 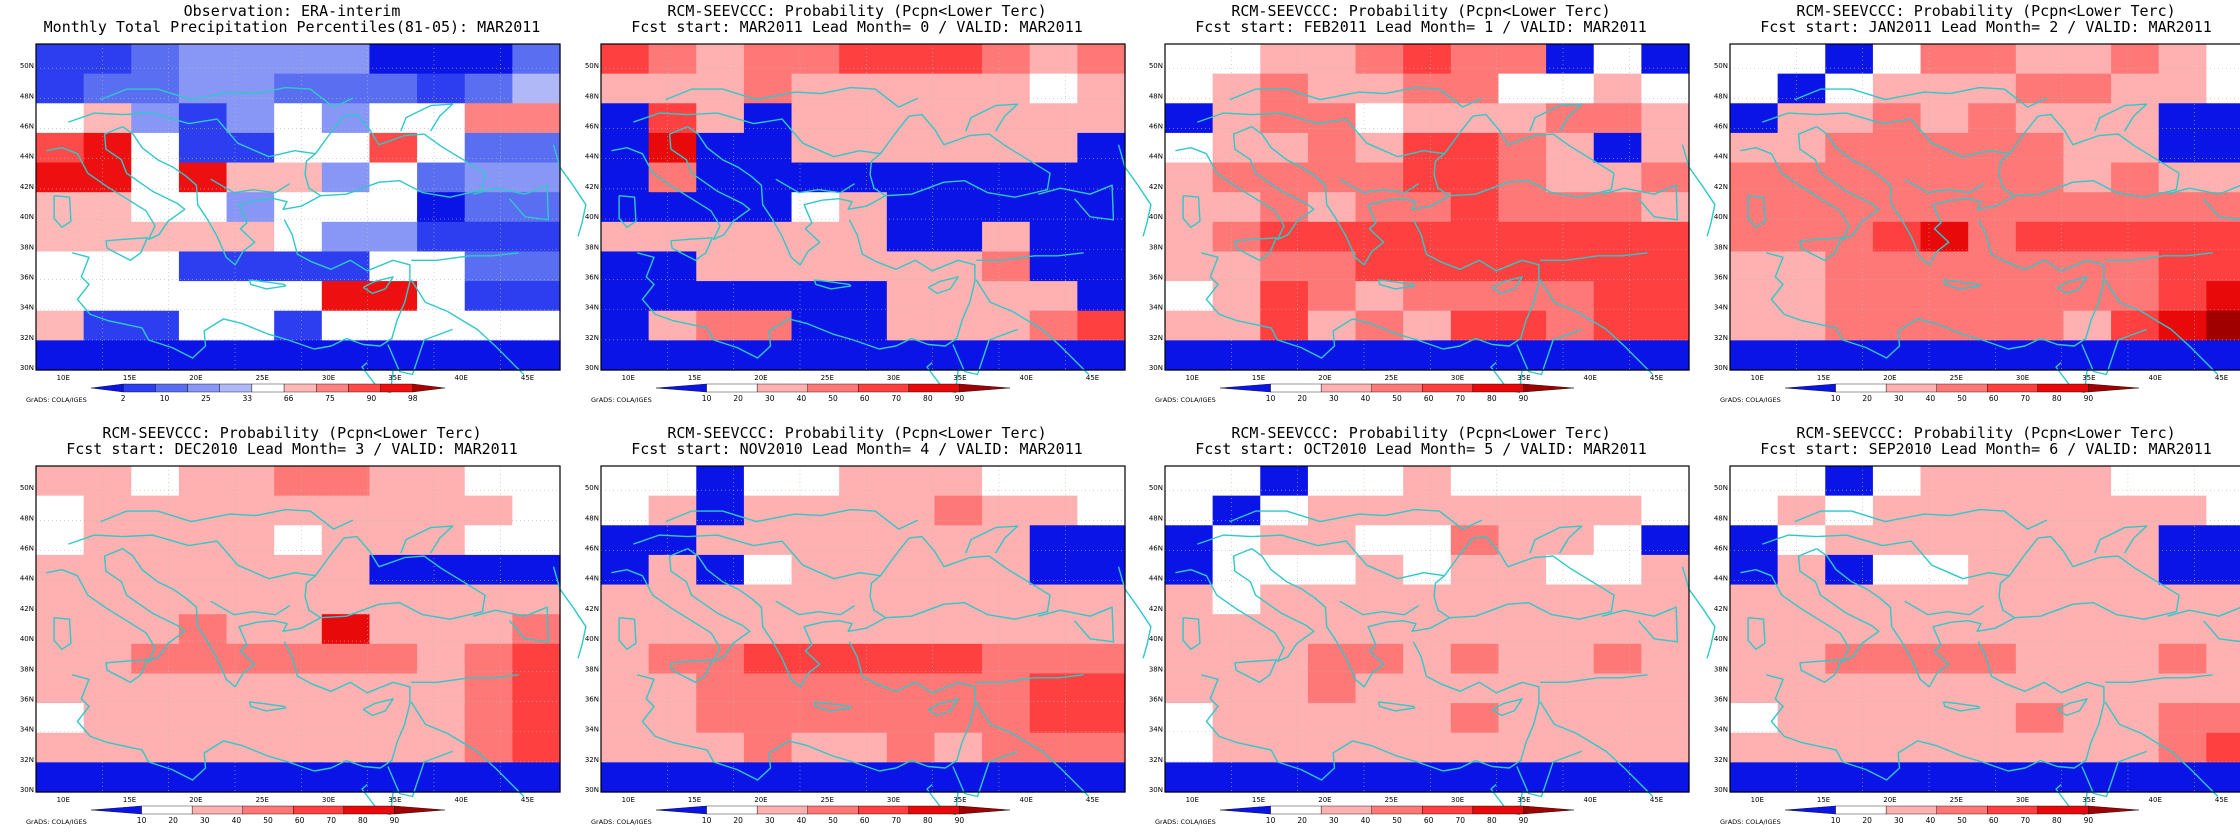 What do you see at coordinates (1397, 815) in the screenshot?
I see `colorbar: 10 20 30 40 50 60 70 80 90` at bounding box center [1397, 815].